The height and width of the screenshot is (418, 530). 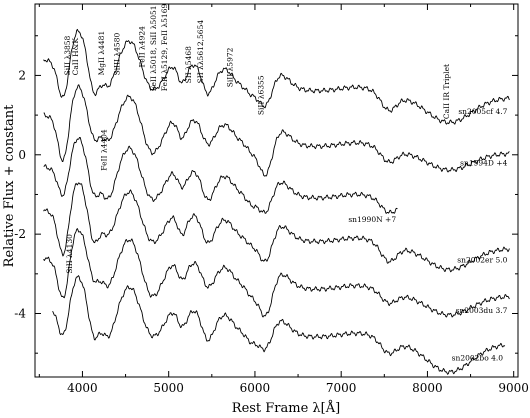 I want to click on x-tick-label: 4000, so click(x=82, y=388).